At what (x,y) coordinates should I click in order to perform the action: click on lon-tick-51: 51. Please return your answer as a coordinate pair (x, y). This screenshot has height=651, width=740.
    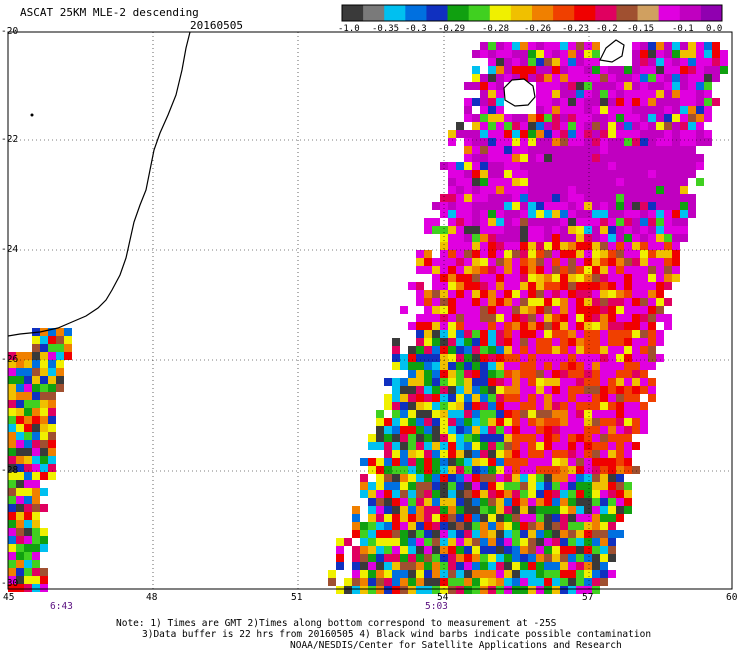
    Looking at the image, I should click on (297, 597).